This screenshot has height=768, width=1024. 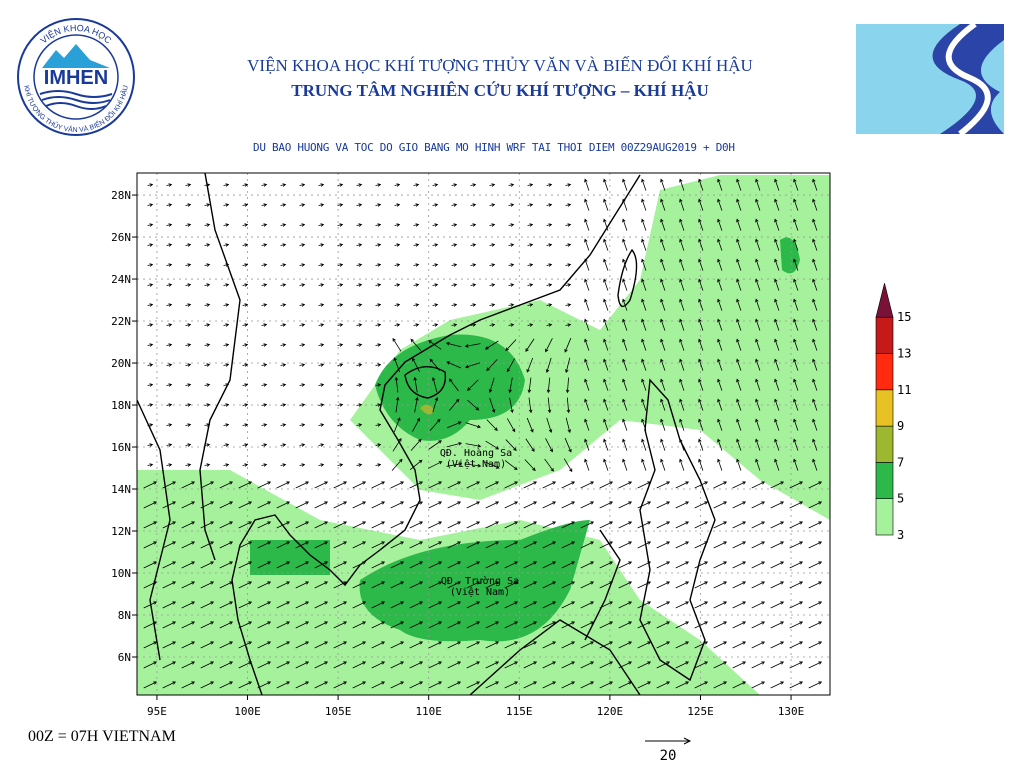 I want to click on logo-name: IMHEN, so click(x=76, y=78).